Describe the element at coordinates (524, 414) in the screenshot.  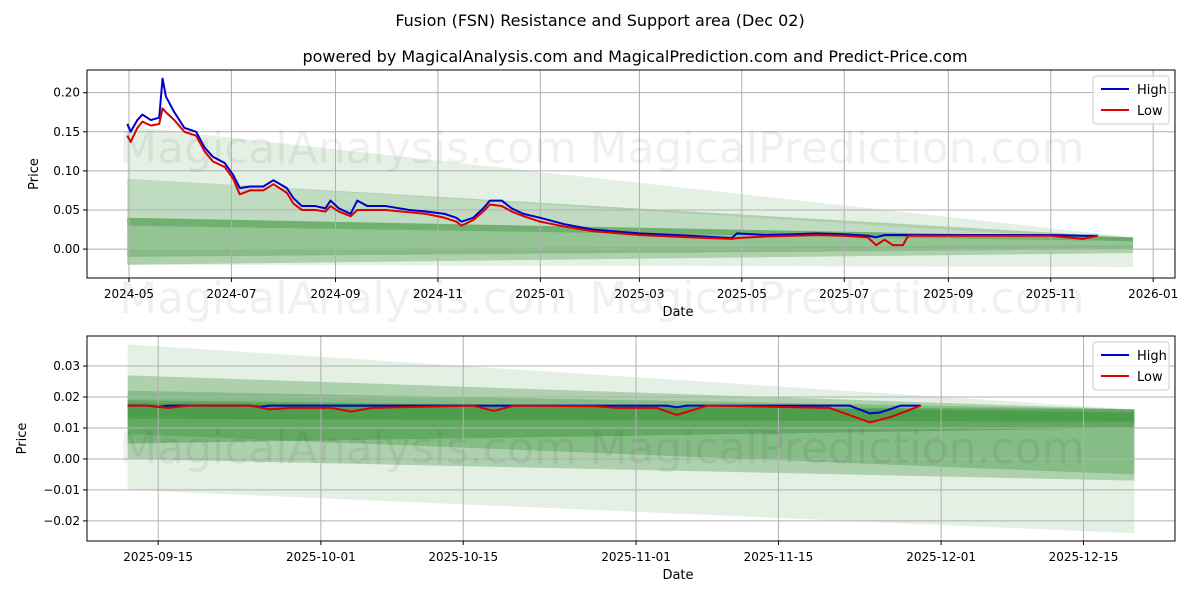
I see `series-line-low` at that location.